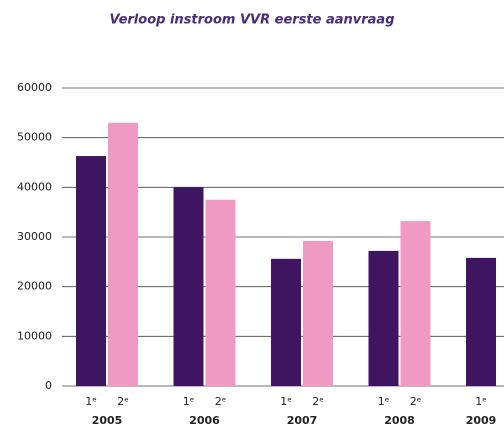 The height and width of the screenshot is (429, 504). I want to click on y-tick-label: 10000, so click(34, 335).